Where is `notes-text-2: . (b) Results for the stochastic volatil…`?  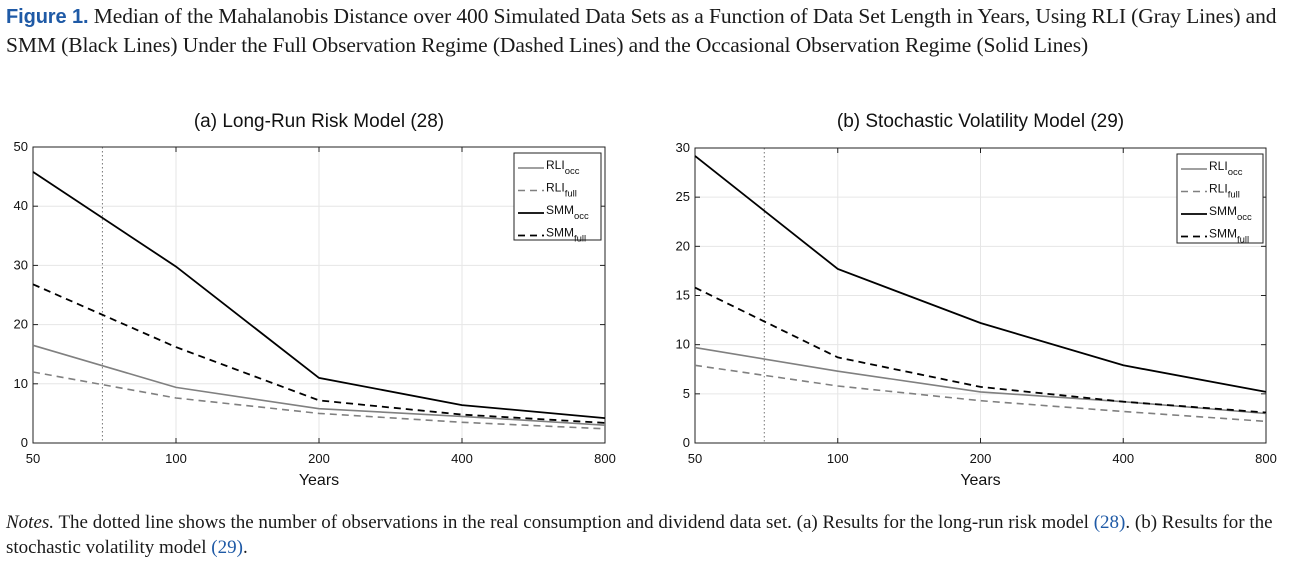 notes-text-2: . (b) Results for the stochastic volatil… is located at coordinates (639, 535).